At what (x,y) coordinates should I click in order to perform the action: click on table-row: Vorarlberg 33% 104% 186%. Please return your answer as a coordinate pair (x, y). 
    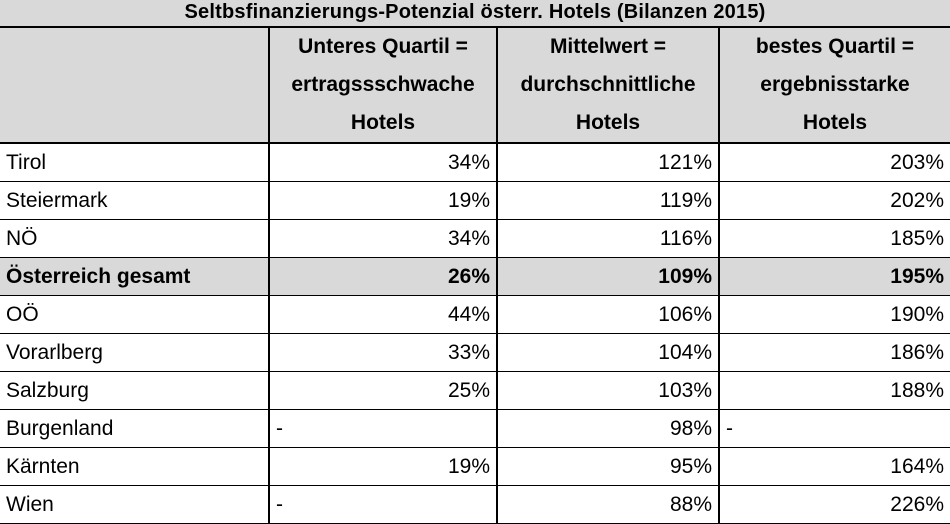
    Looking at the image, I should click on (475, 353).